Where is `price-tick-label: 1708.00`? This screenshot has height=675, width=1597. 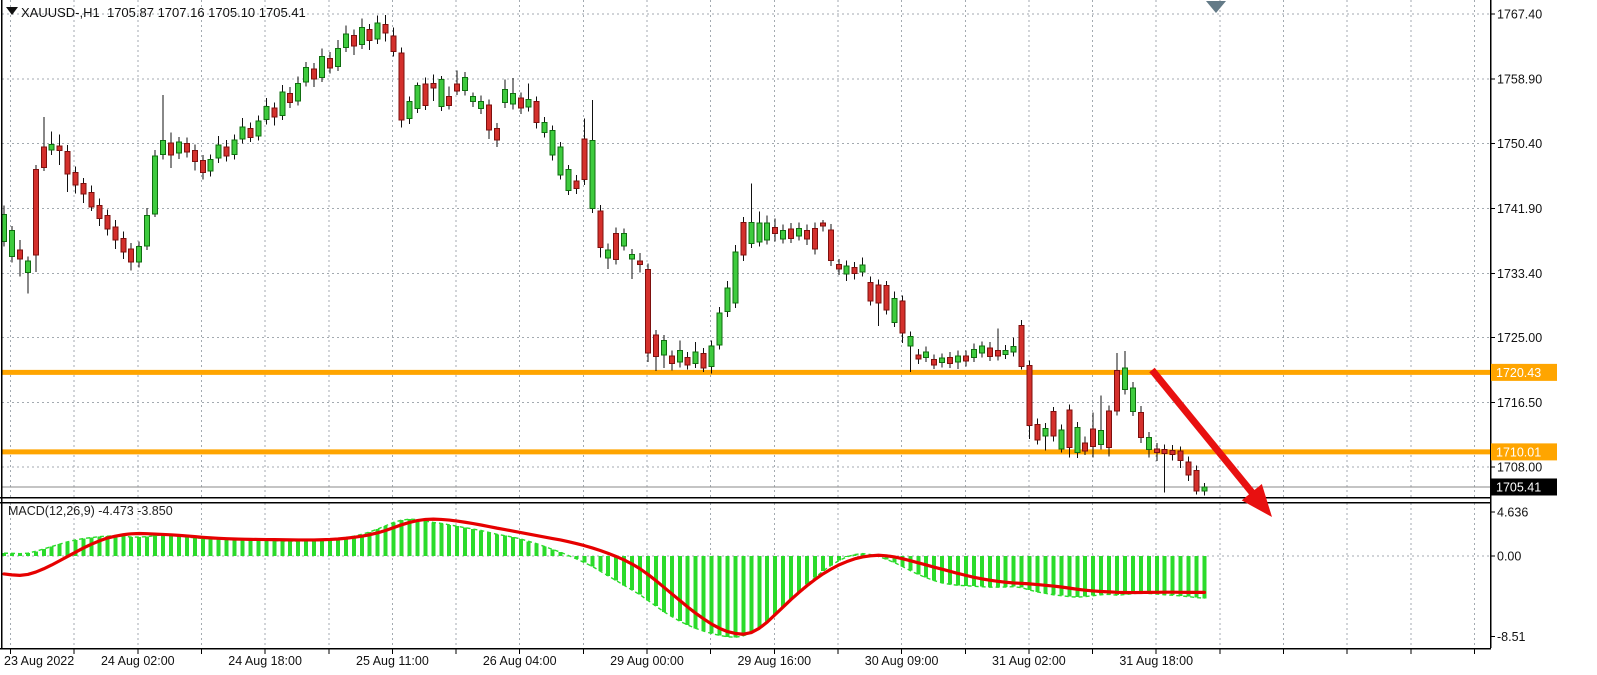 price-tick-label: 1708.00 is located at coordinates (1519, 468).